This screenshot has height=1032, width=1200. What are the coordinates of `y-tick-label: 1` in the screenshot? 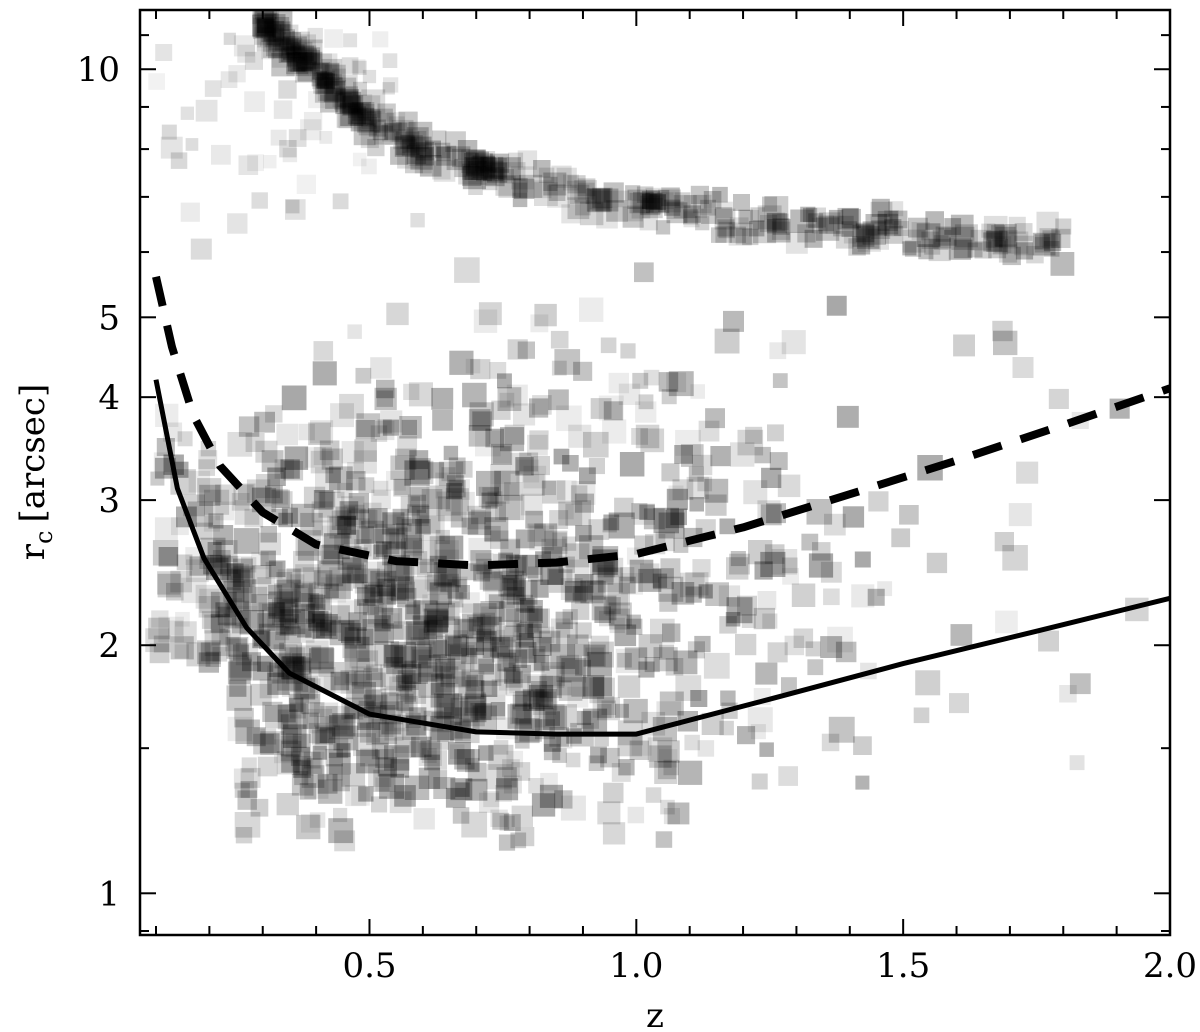 It's located at (109, 894).